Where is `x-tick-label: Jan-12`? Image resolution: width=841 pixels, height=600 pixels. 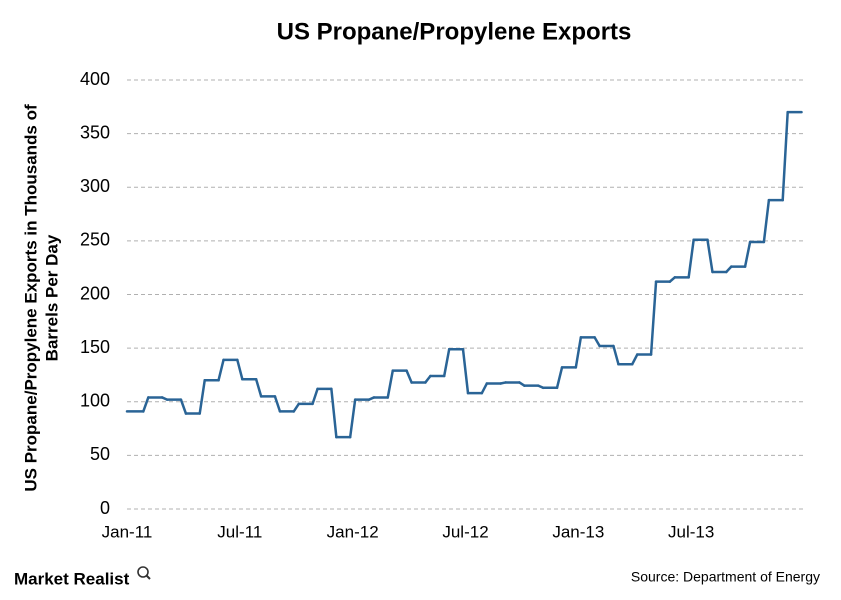 x-tick-label: Jan-12 is located at coordinates (353, 531).